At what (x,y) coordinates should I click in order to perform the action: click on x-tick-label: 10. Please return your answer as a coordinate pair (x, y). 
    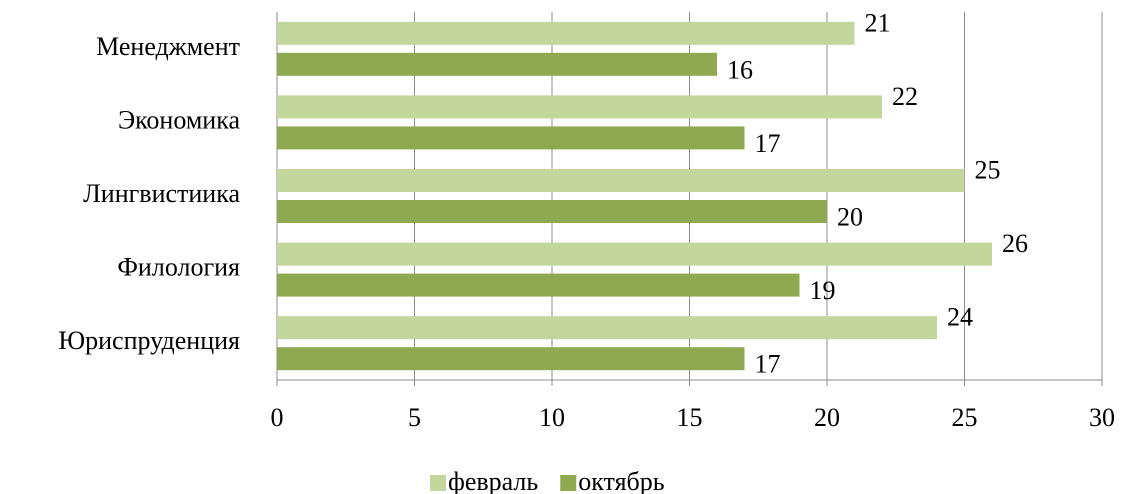
    Looking at the image, I should click on (552, 417).